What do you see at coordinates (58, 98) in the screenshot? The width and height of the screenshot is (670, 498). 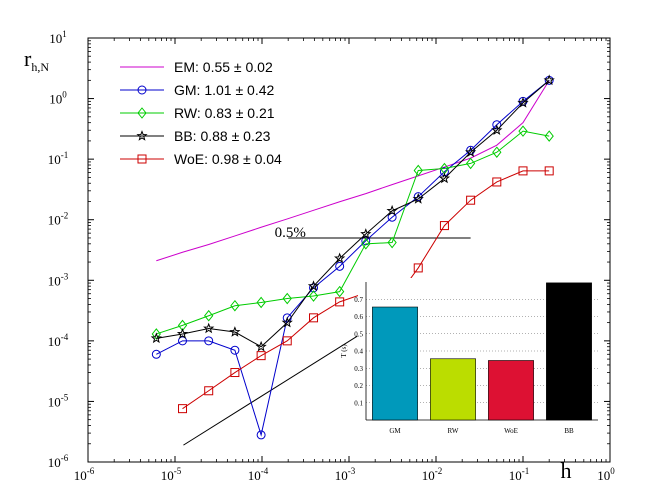 I see `y-tick-label: 10⁰` at bounding box center [58, 98].